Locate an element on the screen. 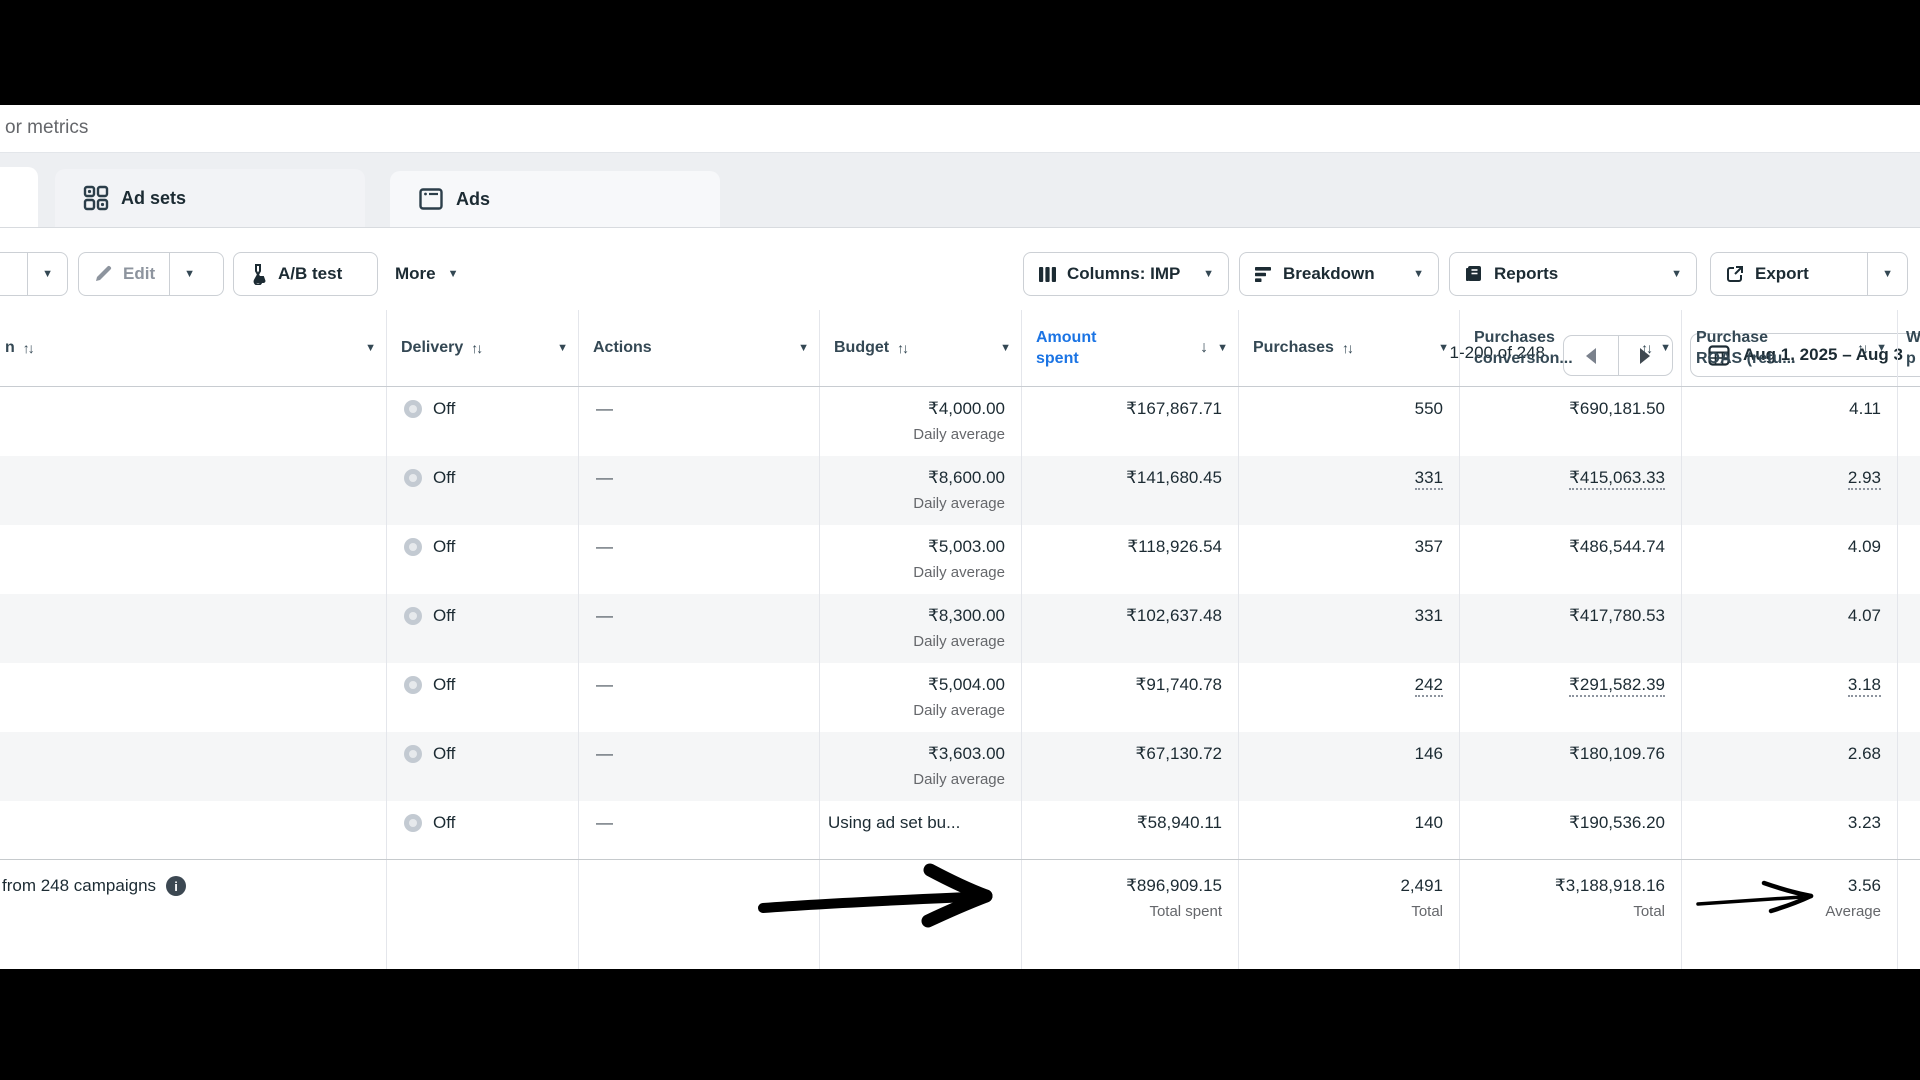 This screenshot has width=1920, height=1080. clipped-dropdown: ▼ is located at coordinates (47, 274).